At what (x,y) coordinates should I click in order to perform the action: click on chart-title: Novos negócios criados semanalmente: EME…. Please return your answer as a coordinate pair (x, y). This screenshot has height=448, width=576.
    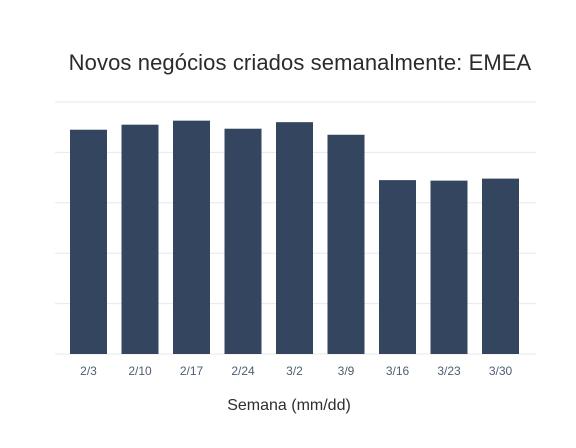
    Looking at the image, I should click on (300, 62).